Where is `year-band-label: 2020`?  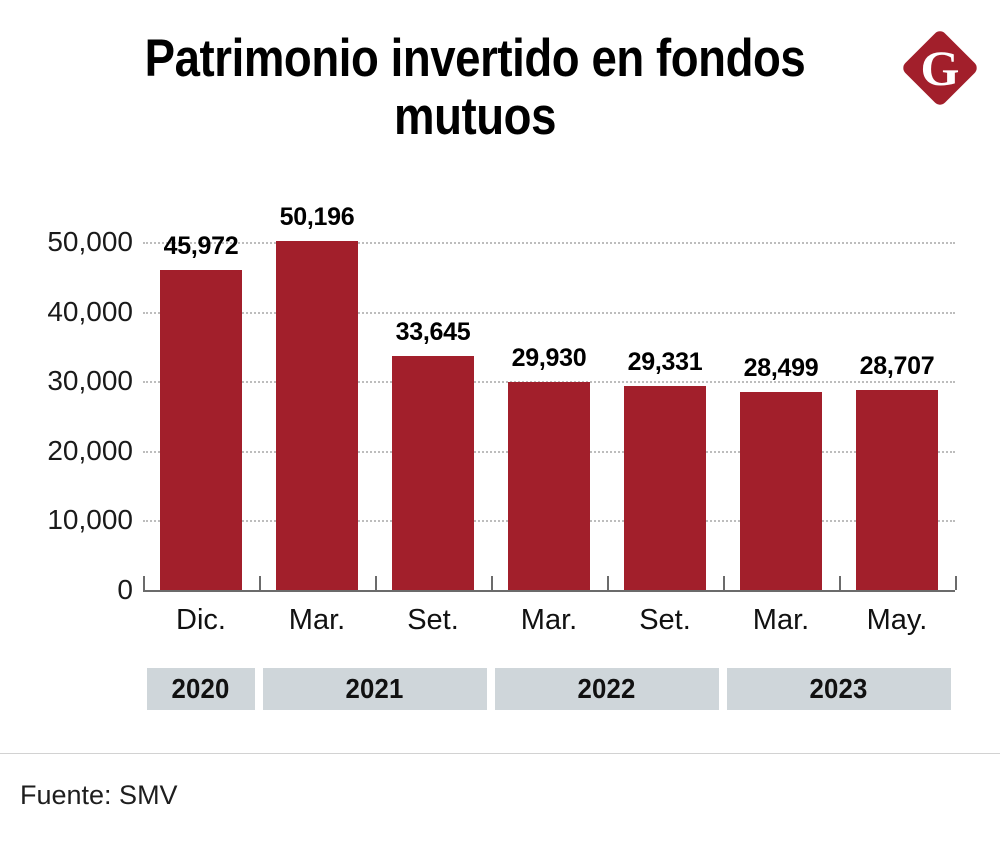
year-band-label: 2020 is located at coordinates (201, 688).